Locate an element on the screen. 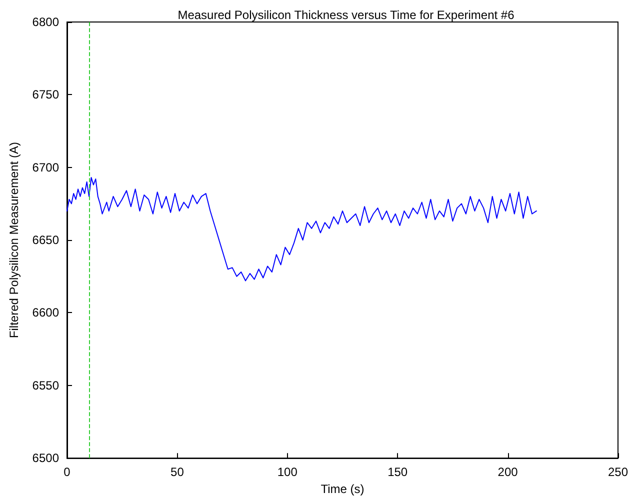 The height and width of the screenshot is (500, 631). y-tick-label: 6800 is located at coordinates (46, 22).